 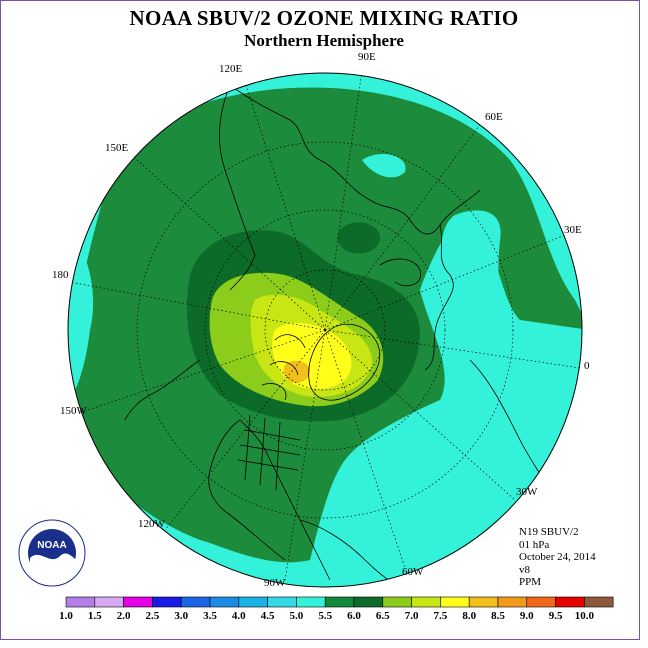 I want to click on colorbar-label: 9.5, so click(x=556, y=616).